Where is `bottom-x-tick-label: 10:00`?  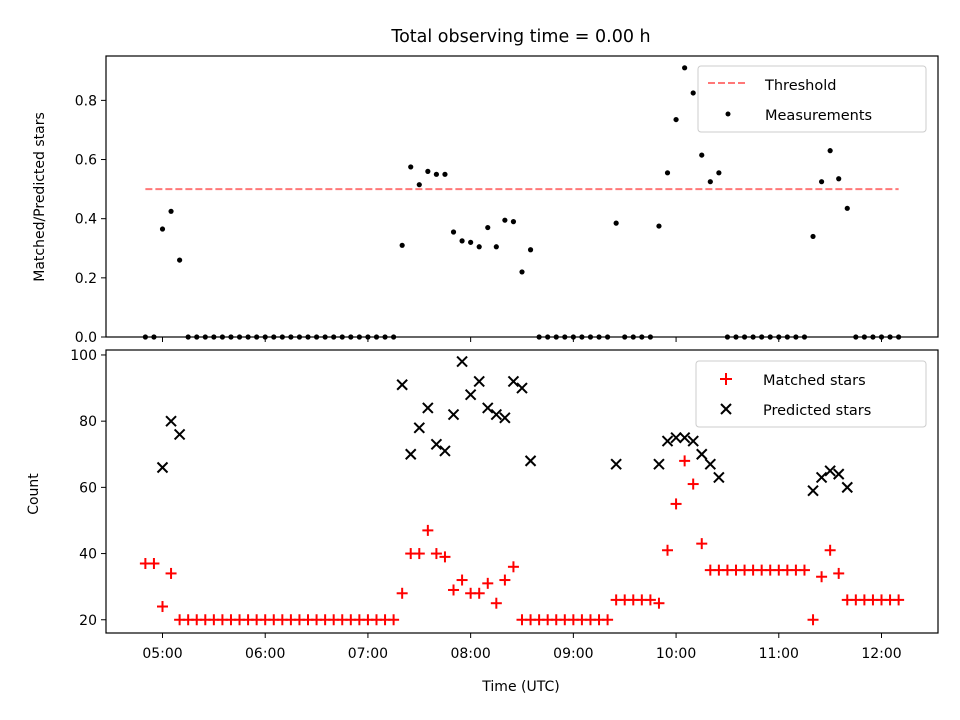 bottom-x-tick-label: 10:00 is located at coordinates (676, 654).